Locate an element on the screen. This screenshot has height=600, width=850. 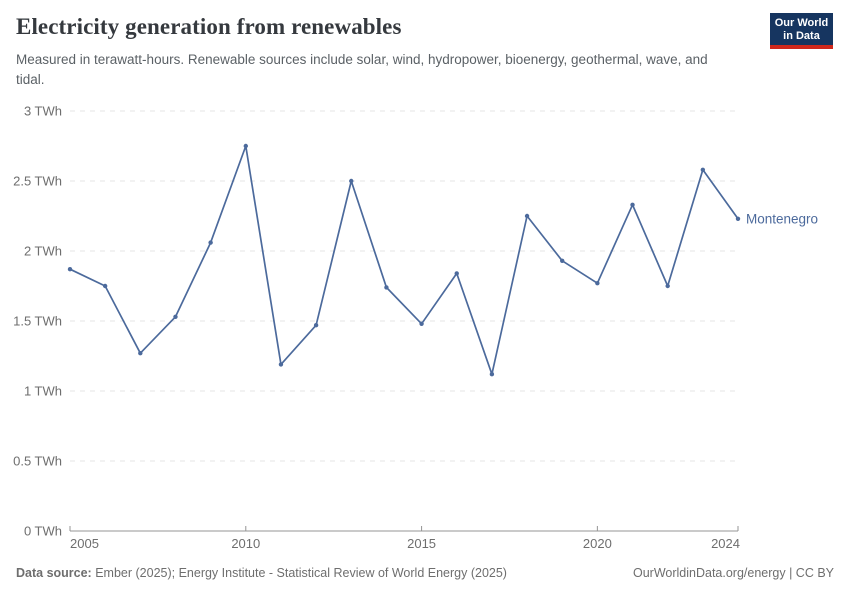
x-tick-label: 2005 is located at coordinates (84, 543).